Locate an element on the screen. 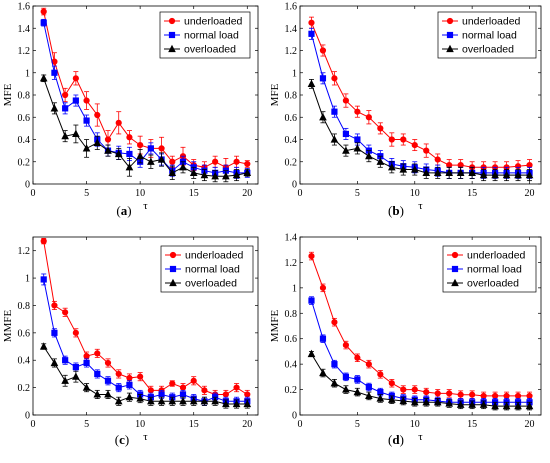  x-tick-label: 15 is located at coordinates (194, 424).